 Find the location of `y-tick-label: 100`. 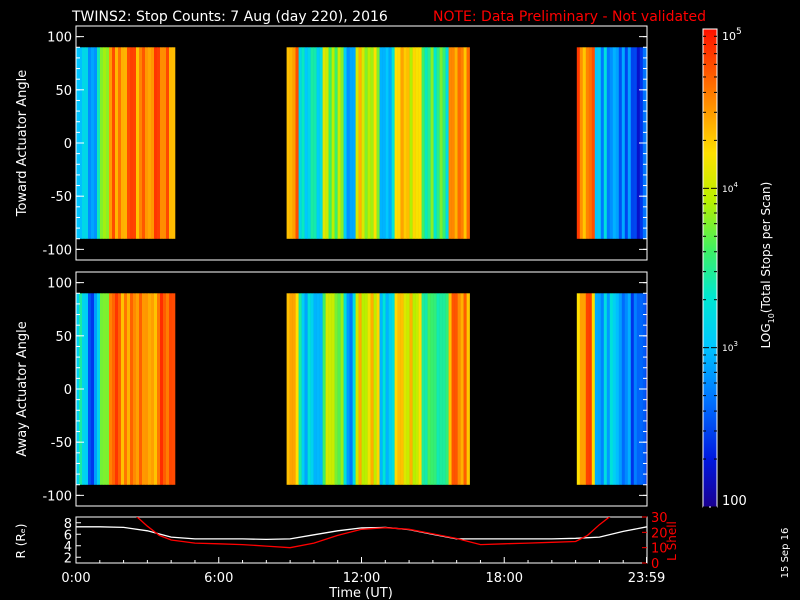

y-tick-label: 100 is located at coordinates (59, 38).